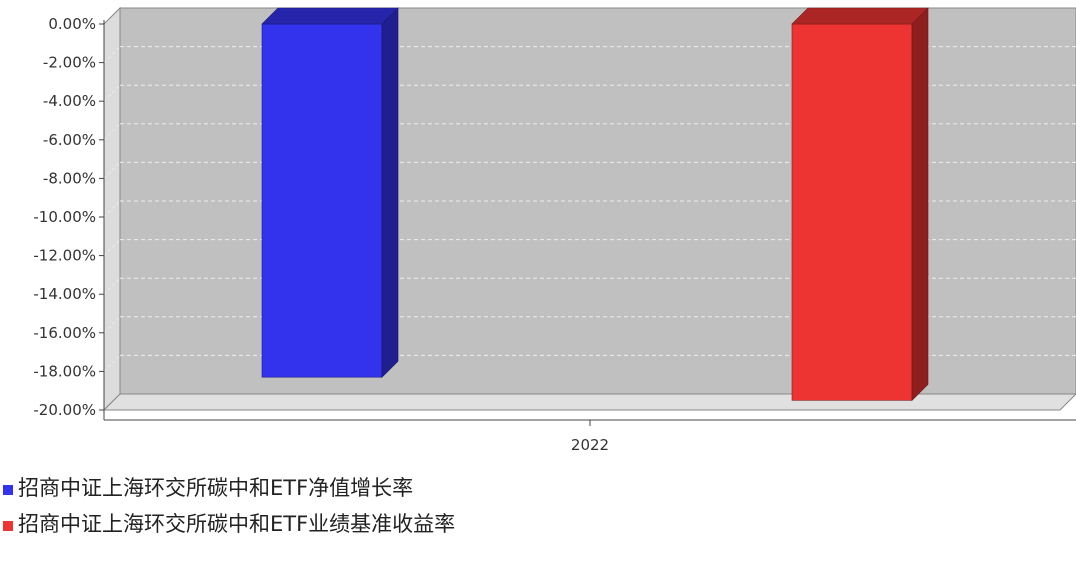 Image resolution: width=1076 pixels, height=563 pixels. What do you see at coordinates (8, 490) in the screenshot?
I see `legend-swatch-blue` at bounding box center [8, 490].